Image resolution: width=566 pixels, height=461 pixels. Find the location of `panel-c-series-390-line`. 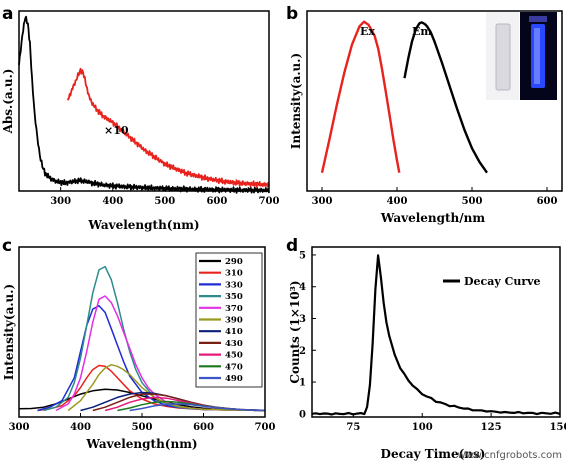

panel-c-series-390-line is located at coordinates (166, 387).